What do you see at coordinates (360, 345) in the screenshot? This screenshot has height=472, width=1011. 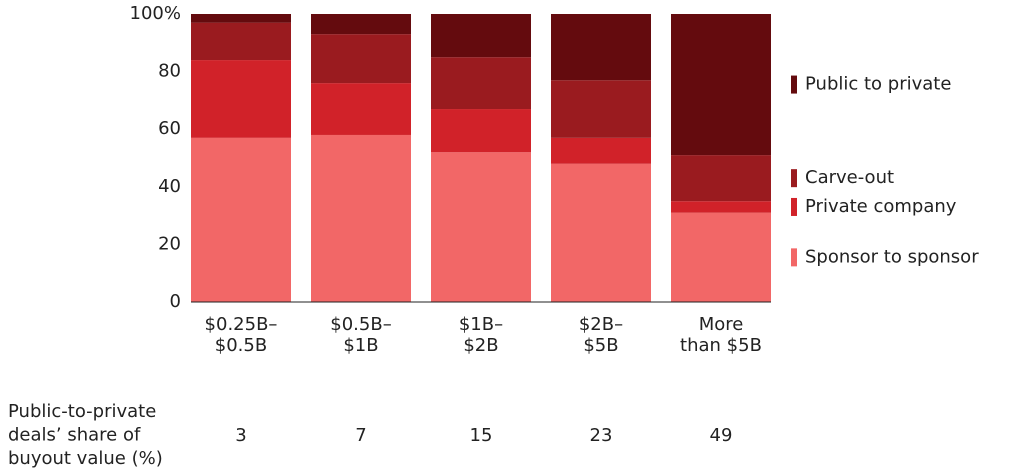 I see `x-tick-label: $1B` at bounding box center [360, 345].